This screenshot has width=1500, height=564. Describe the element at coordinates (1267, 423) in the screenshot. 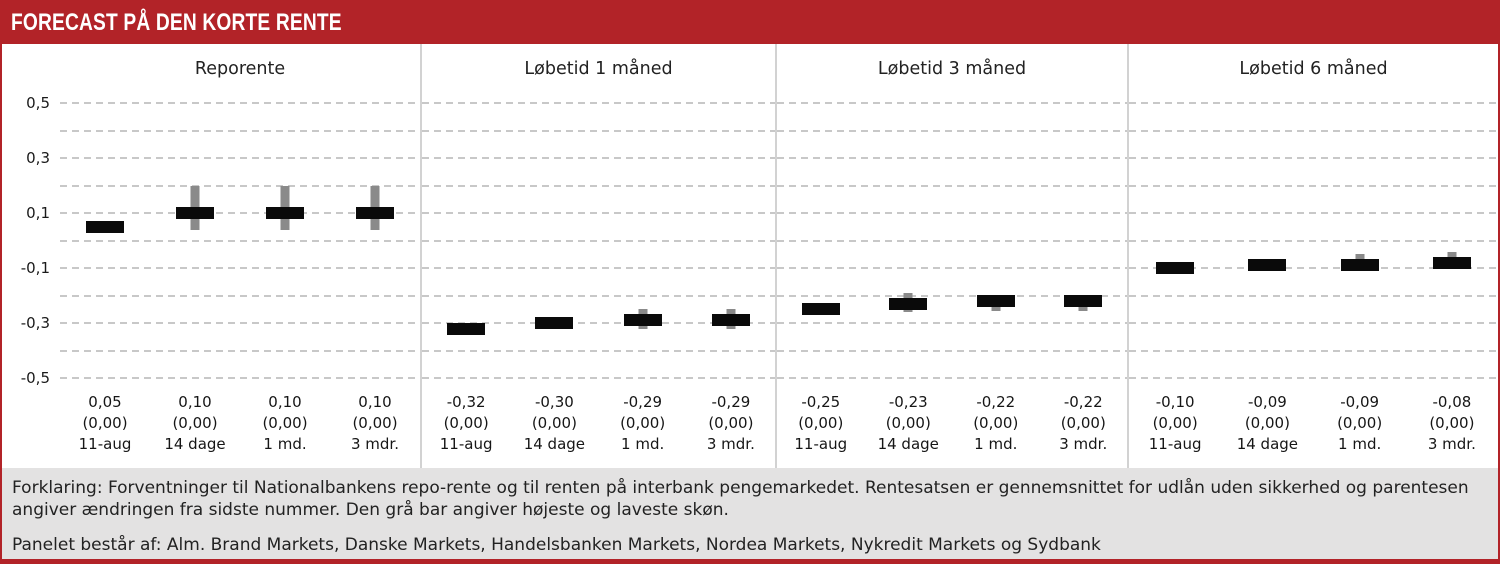

I see `point-label: -0,09 (0,00) 14 dage` at that location.